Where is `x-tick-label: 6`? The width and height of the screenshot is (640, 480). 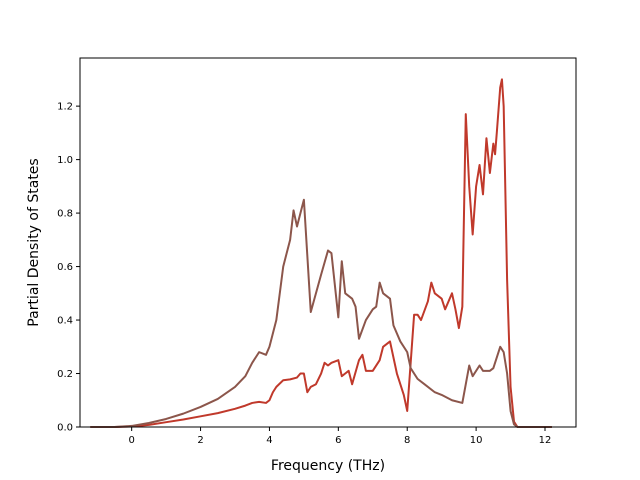 x-tick-label: 6 is located at coordinates (338, 440).